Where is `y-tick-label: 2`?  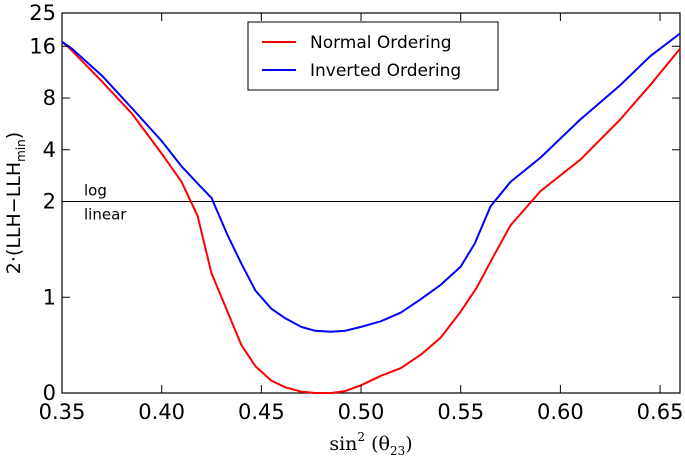 y-tick-label: 2 is located at coordinates (49, 202).